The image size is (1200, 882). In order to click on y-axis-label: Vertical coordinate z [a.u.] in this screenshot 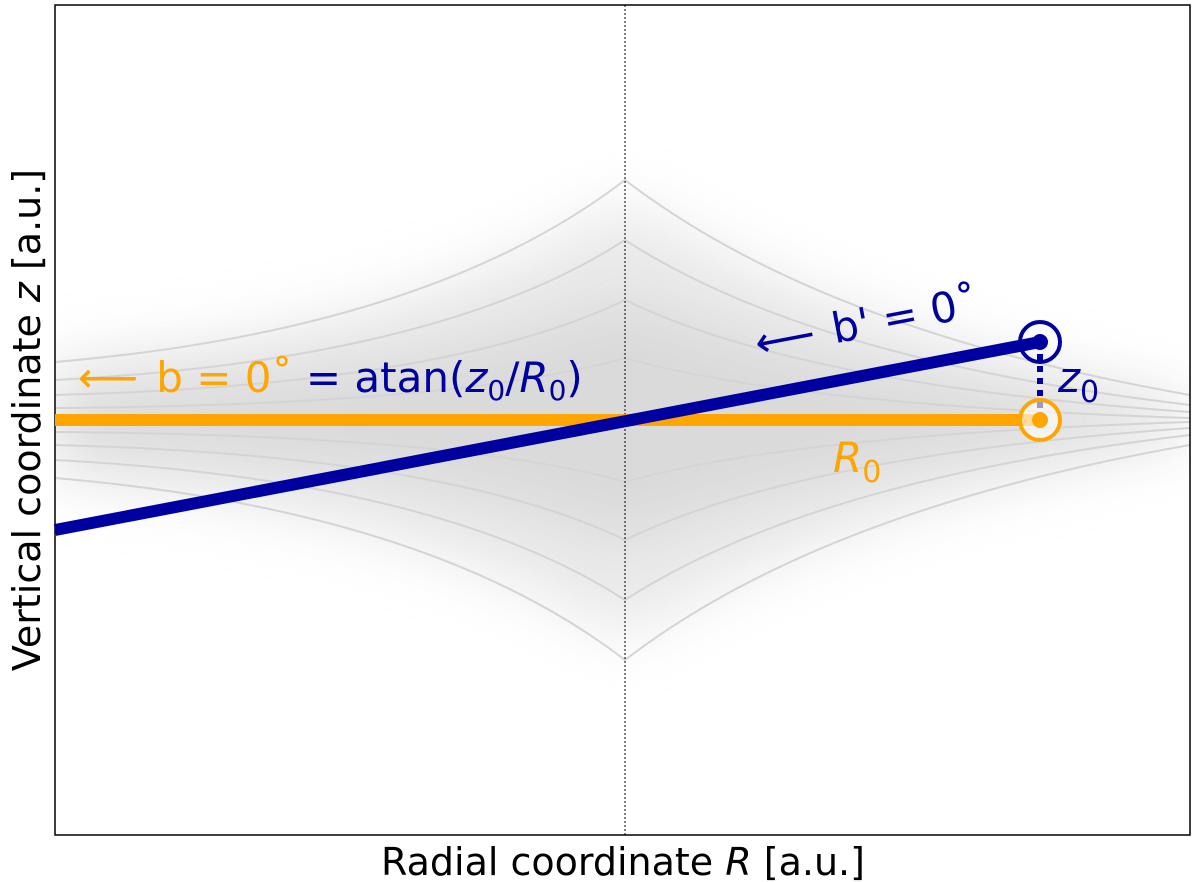, I will do `click(27, 420)`.